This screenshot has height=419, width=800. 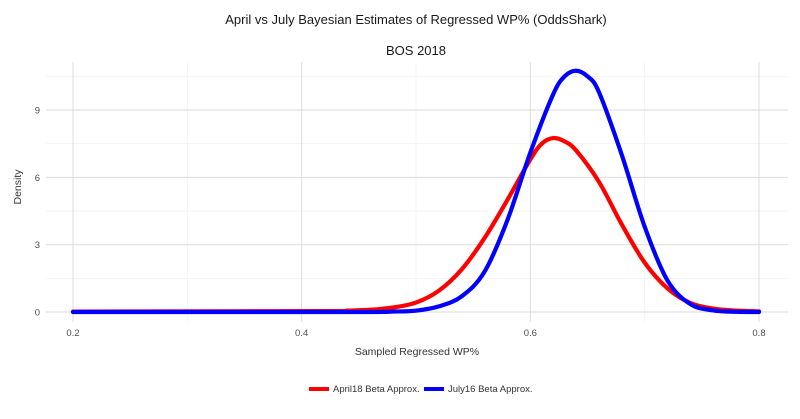 I want to click on x-axis-label: Sampled Regressed WP%, so click(x=417, y=352).